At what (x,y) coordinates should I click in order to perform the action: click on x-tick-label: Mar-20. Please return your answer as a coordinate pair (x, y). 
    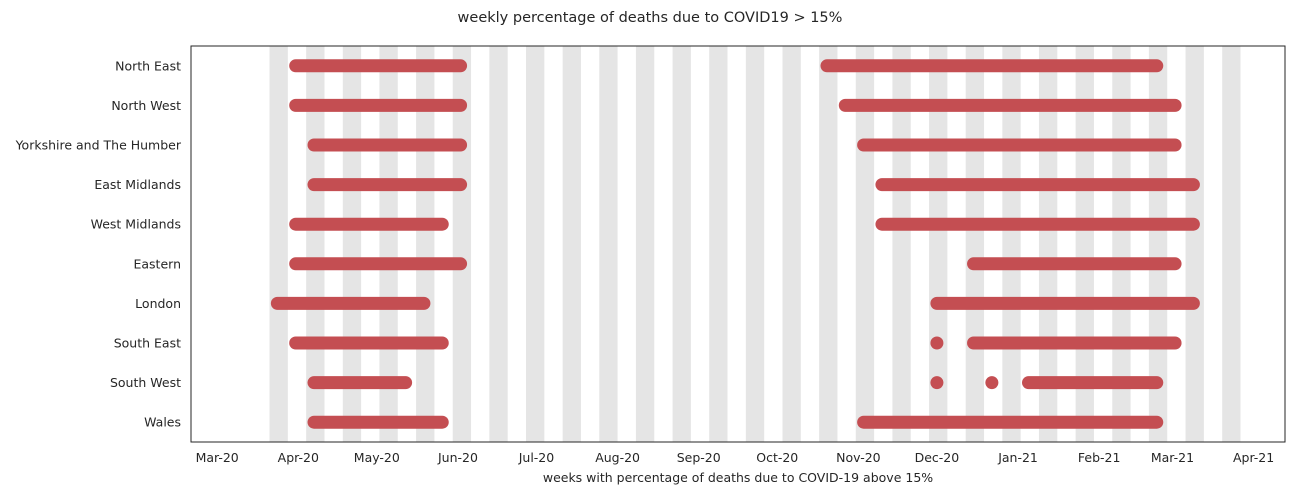
    Looking at the image, I should click on (217, 457).